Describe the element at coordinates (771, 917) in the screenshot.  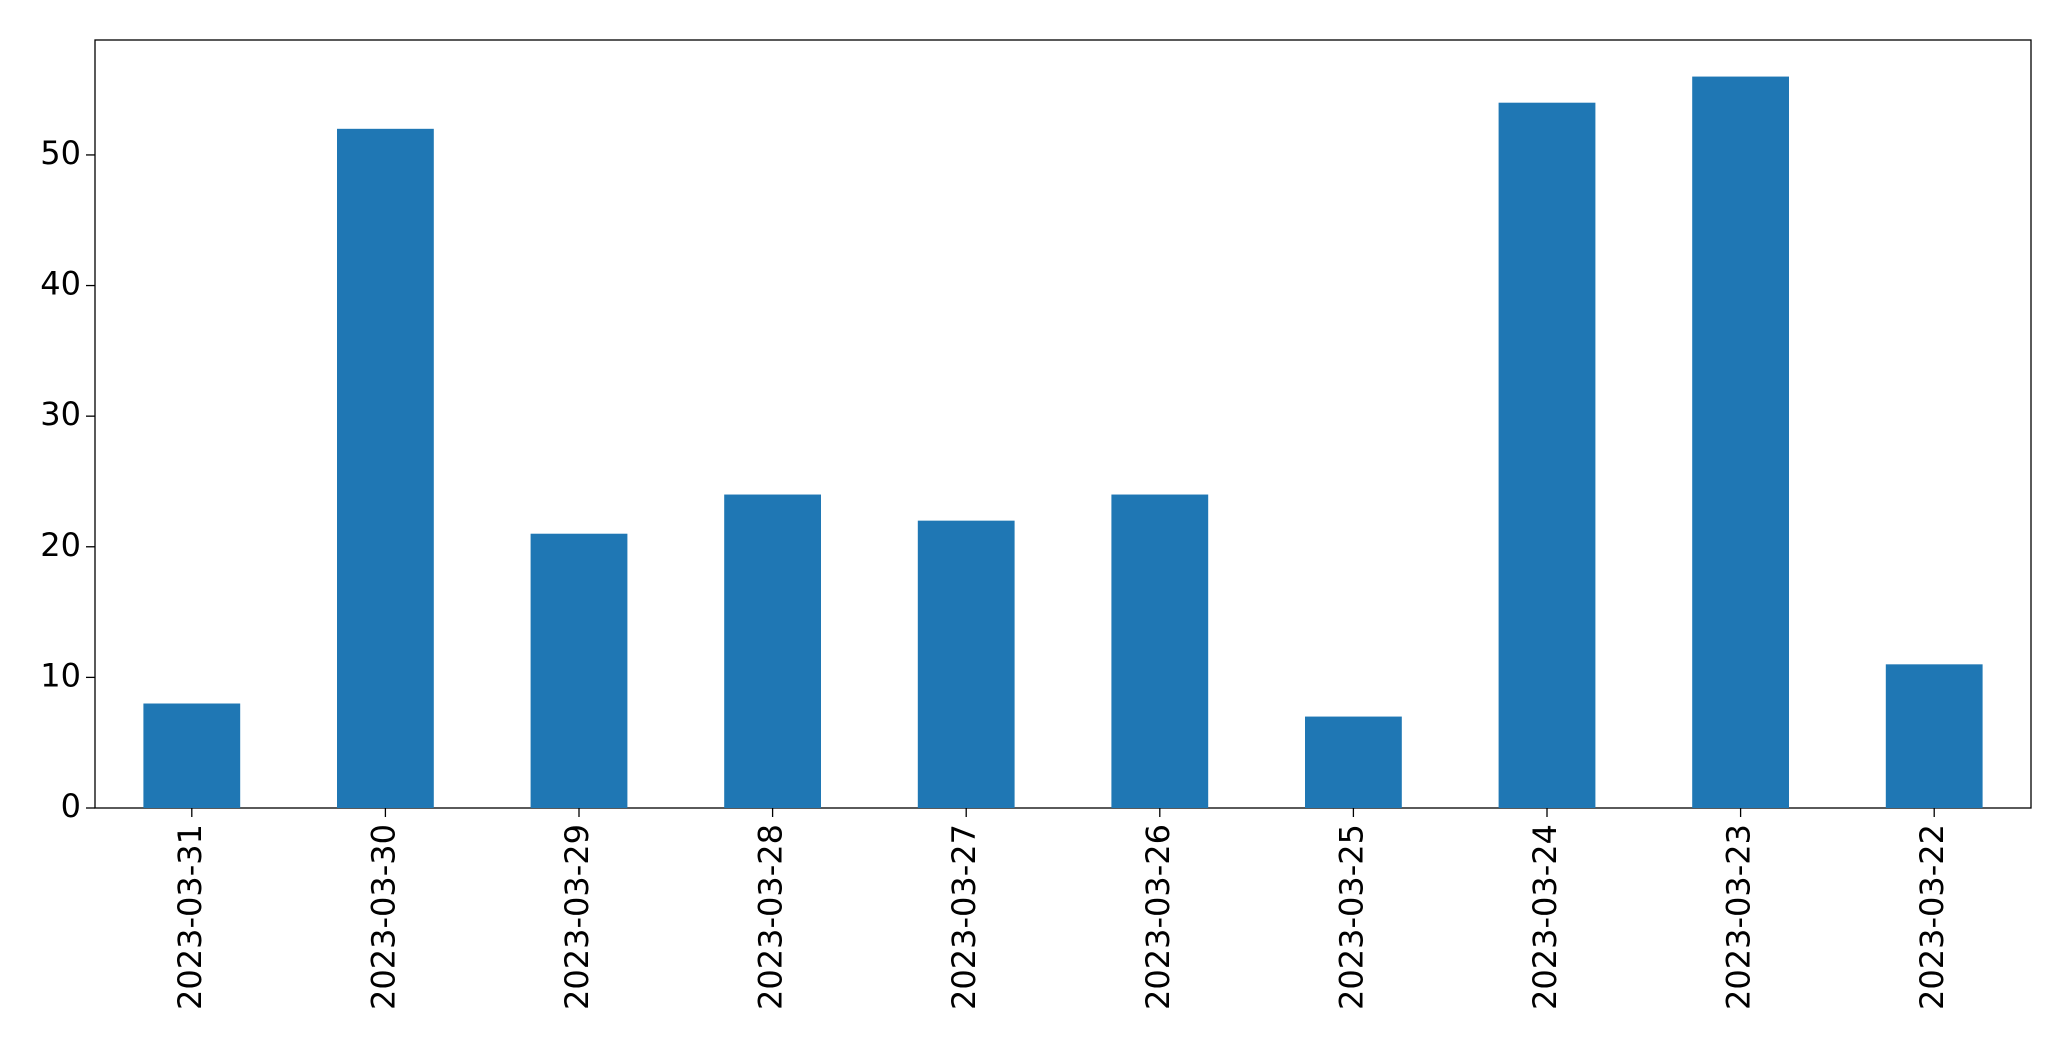
I see `x-tick-label: 2023-03-28` at that location.